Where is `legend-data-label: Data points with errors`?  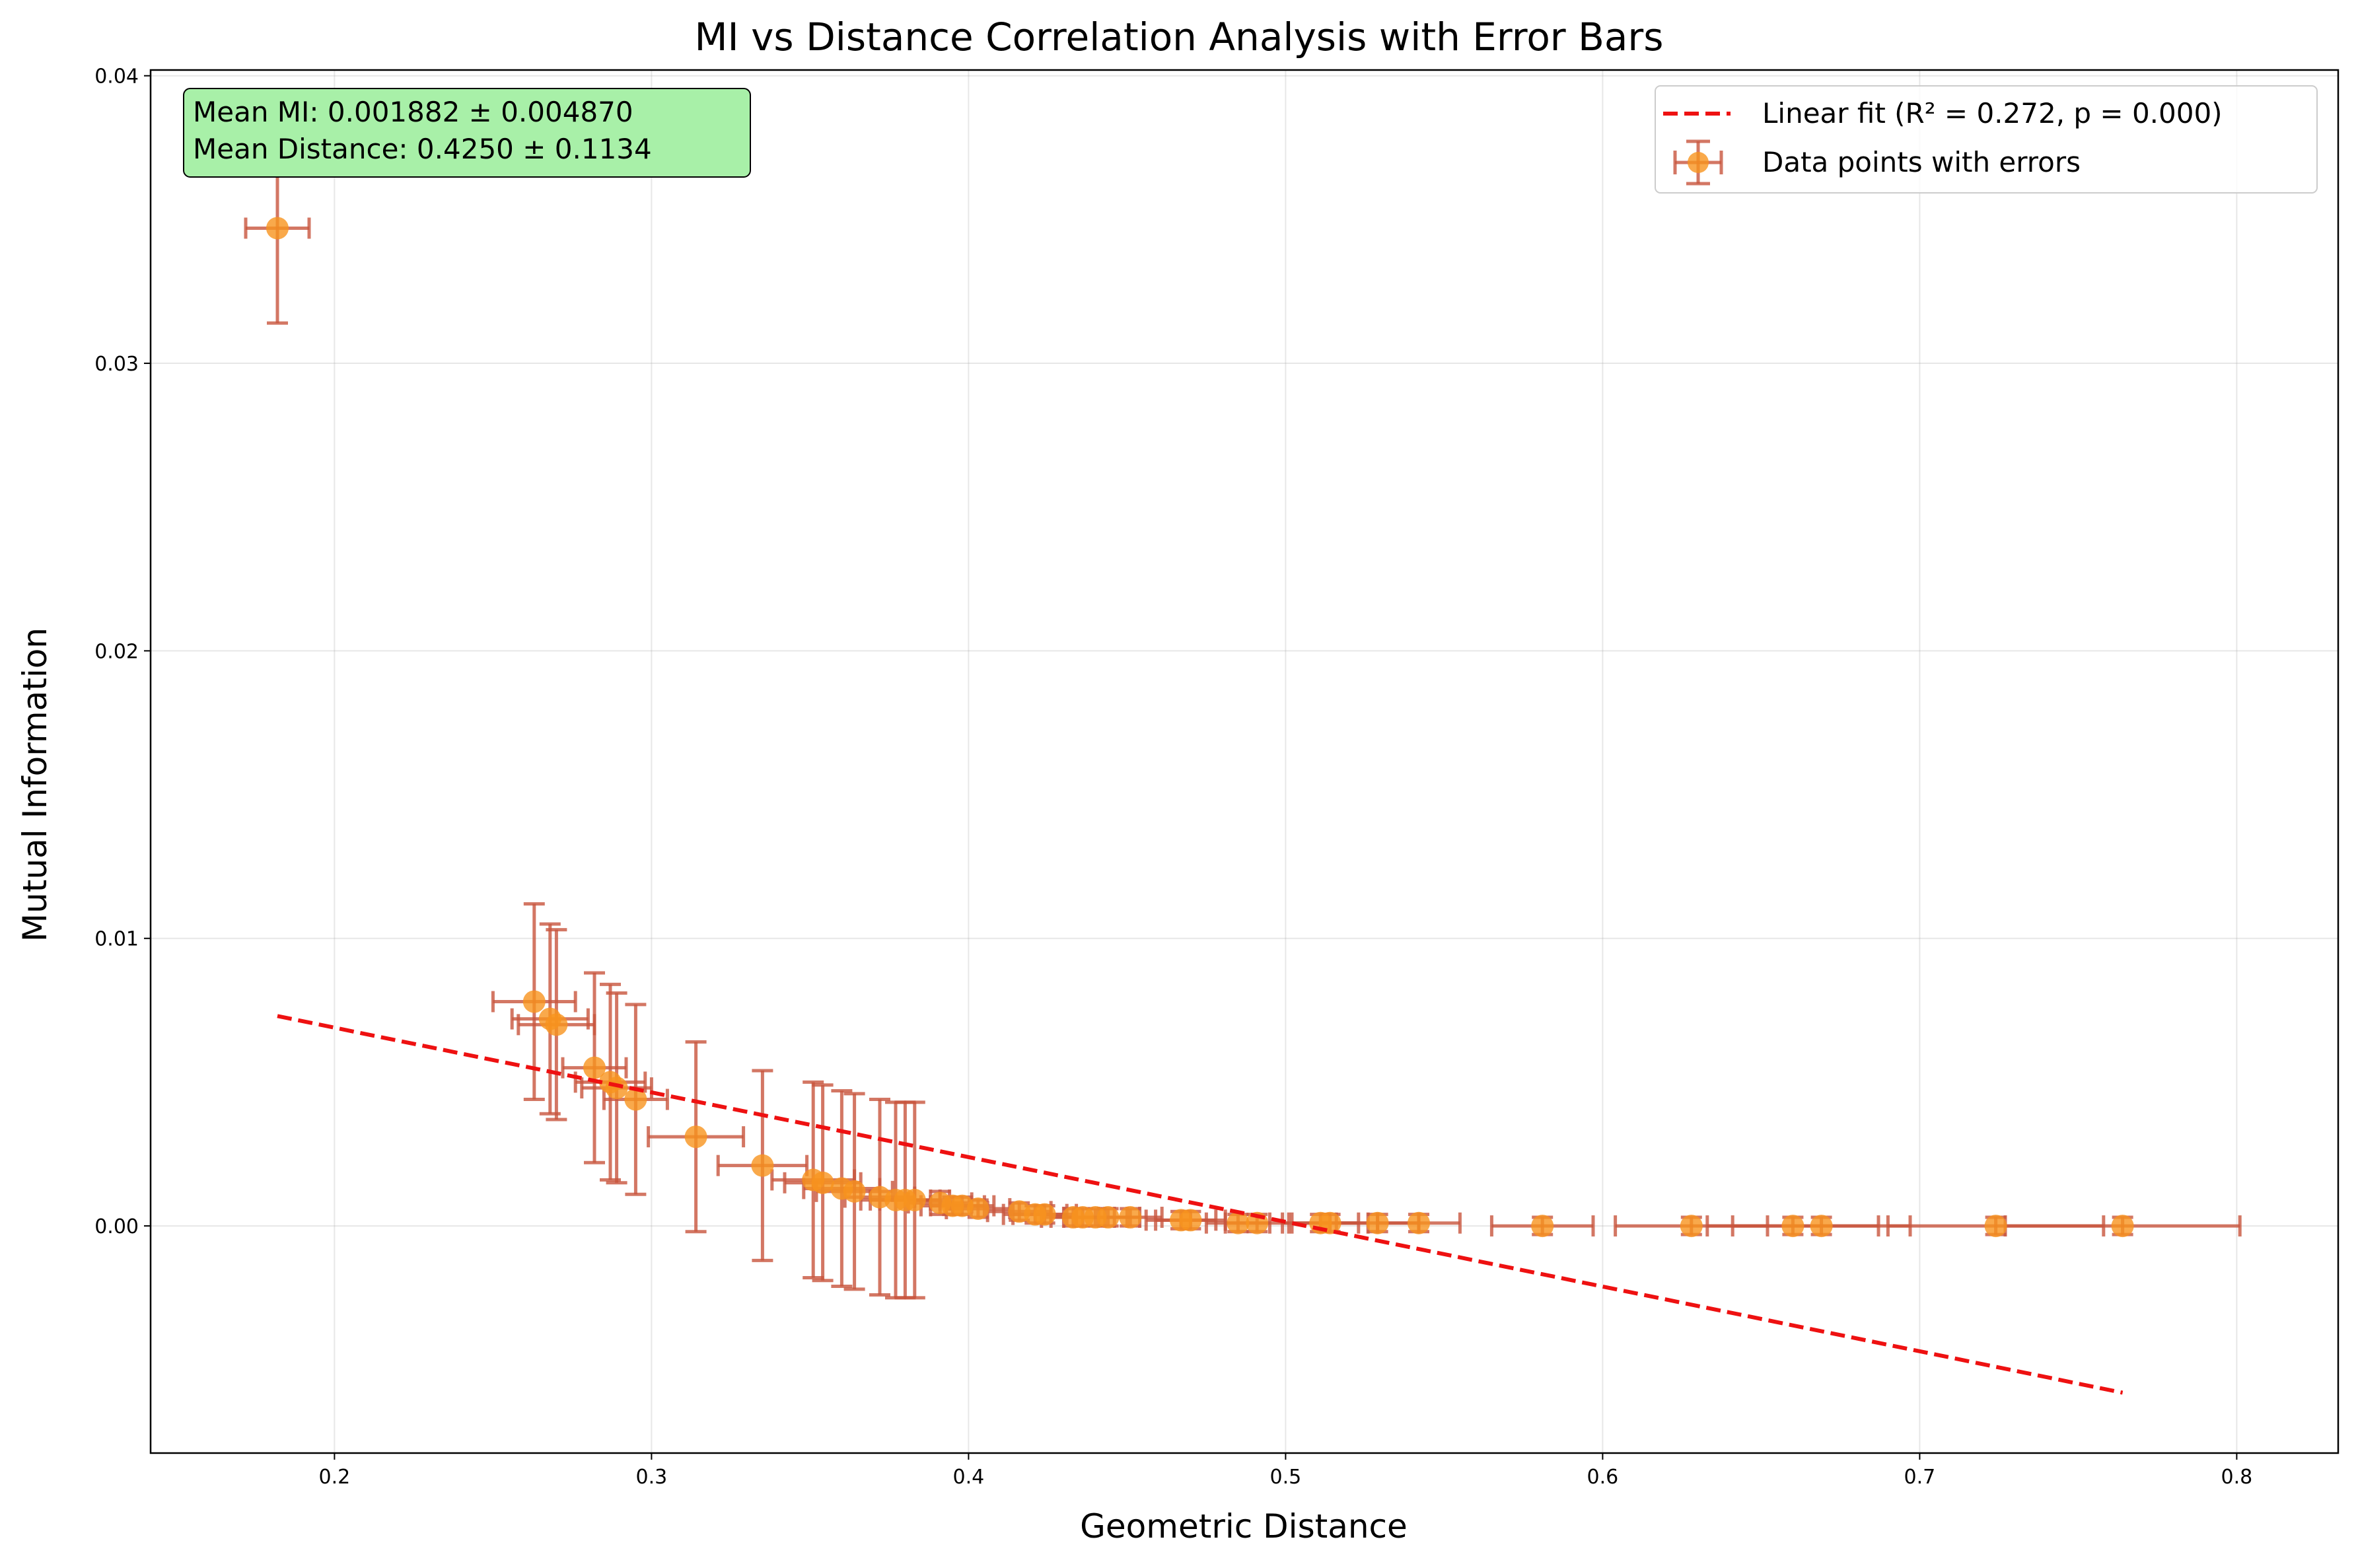 legend-data-label: Data points with errors is located at coordinates (1921, 162).